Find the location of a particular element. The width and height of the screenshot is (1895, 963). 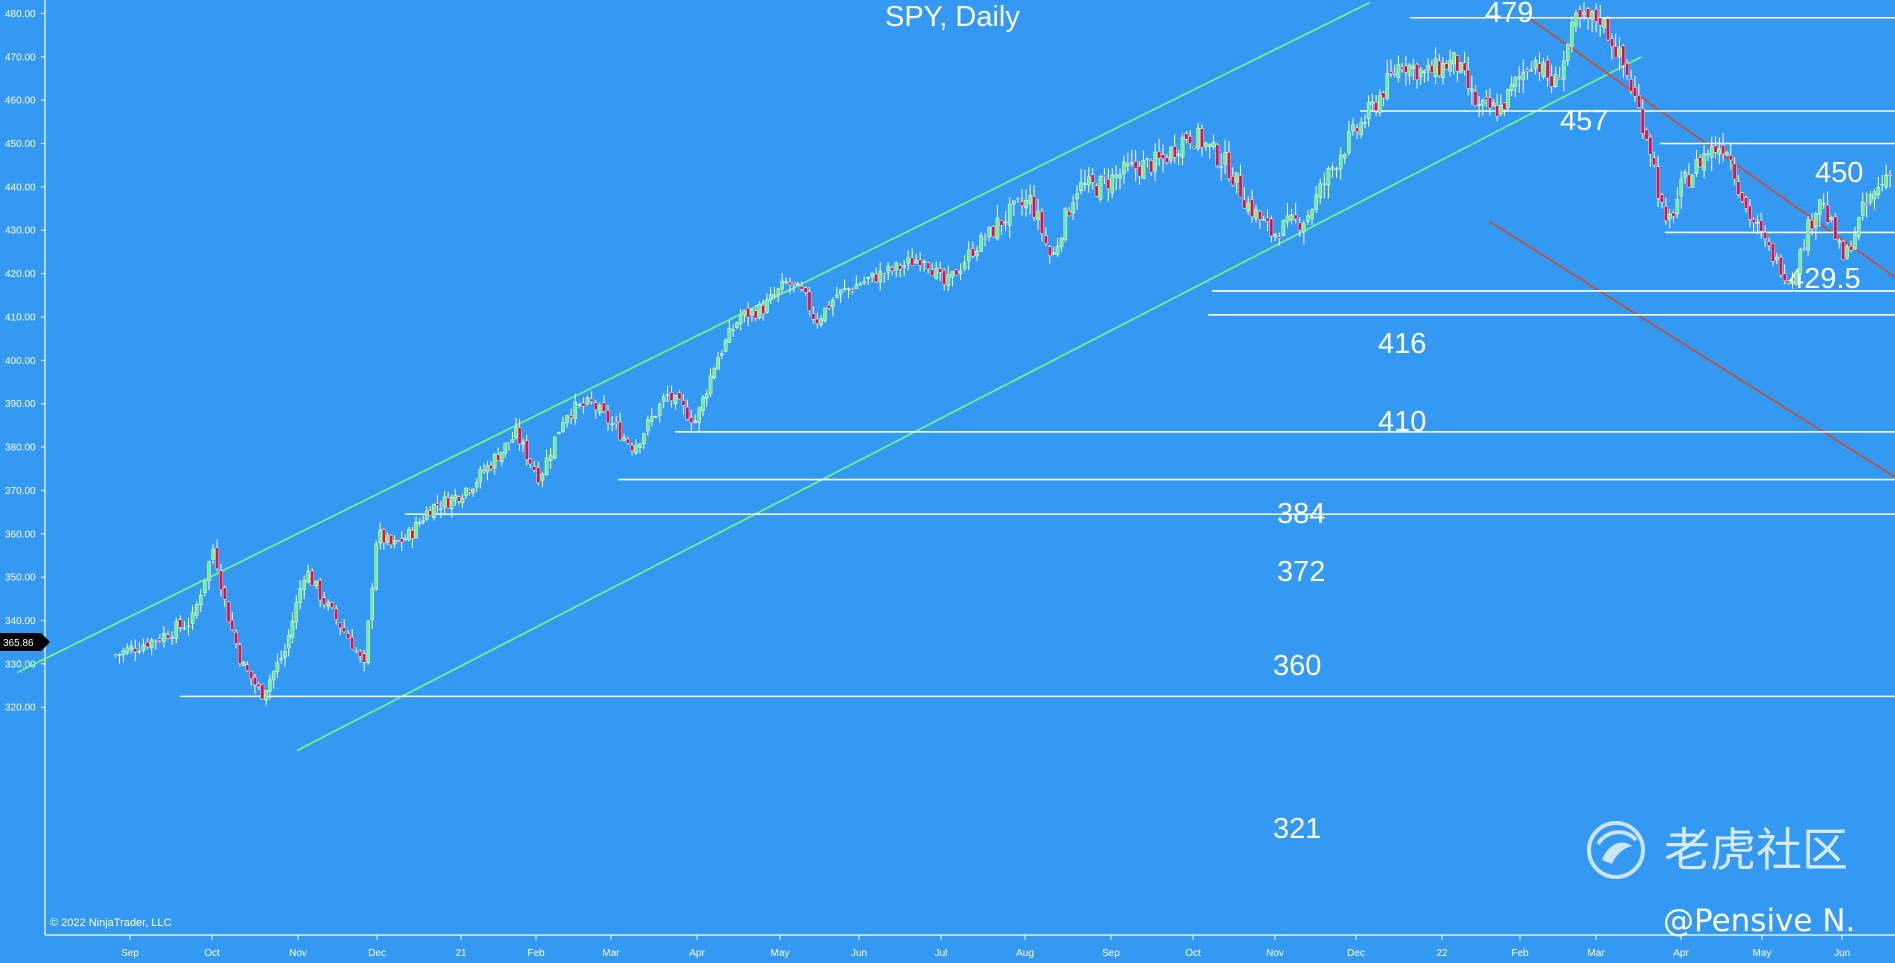

chart-title: SPY, Daily is located at coordinates (952, 17).